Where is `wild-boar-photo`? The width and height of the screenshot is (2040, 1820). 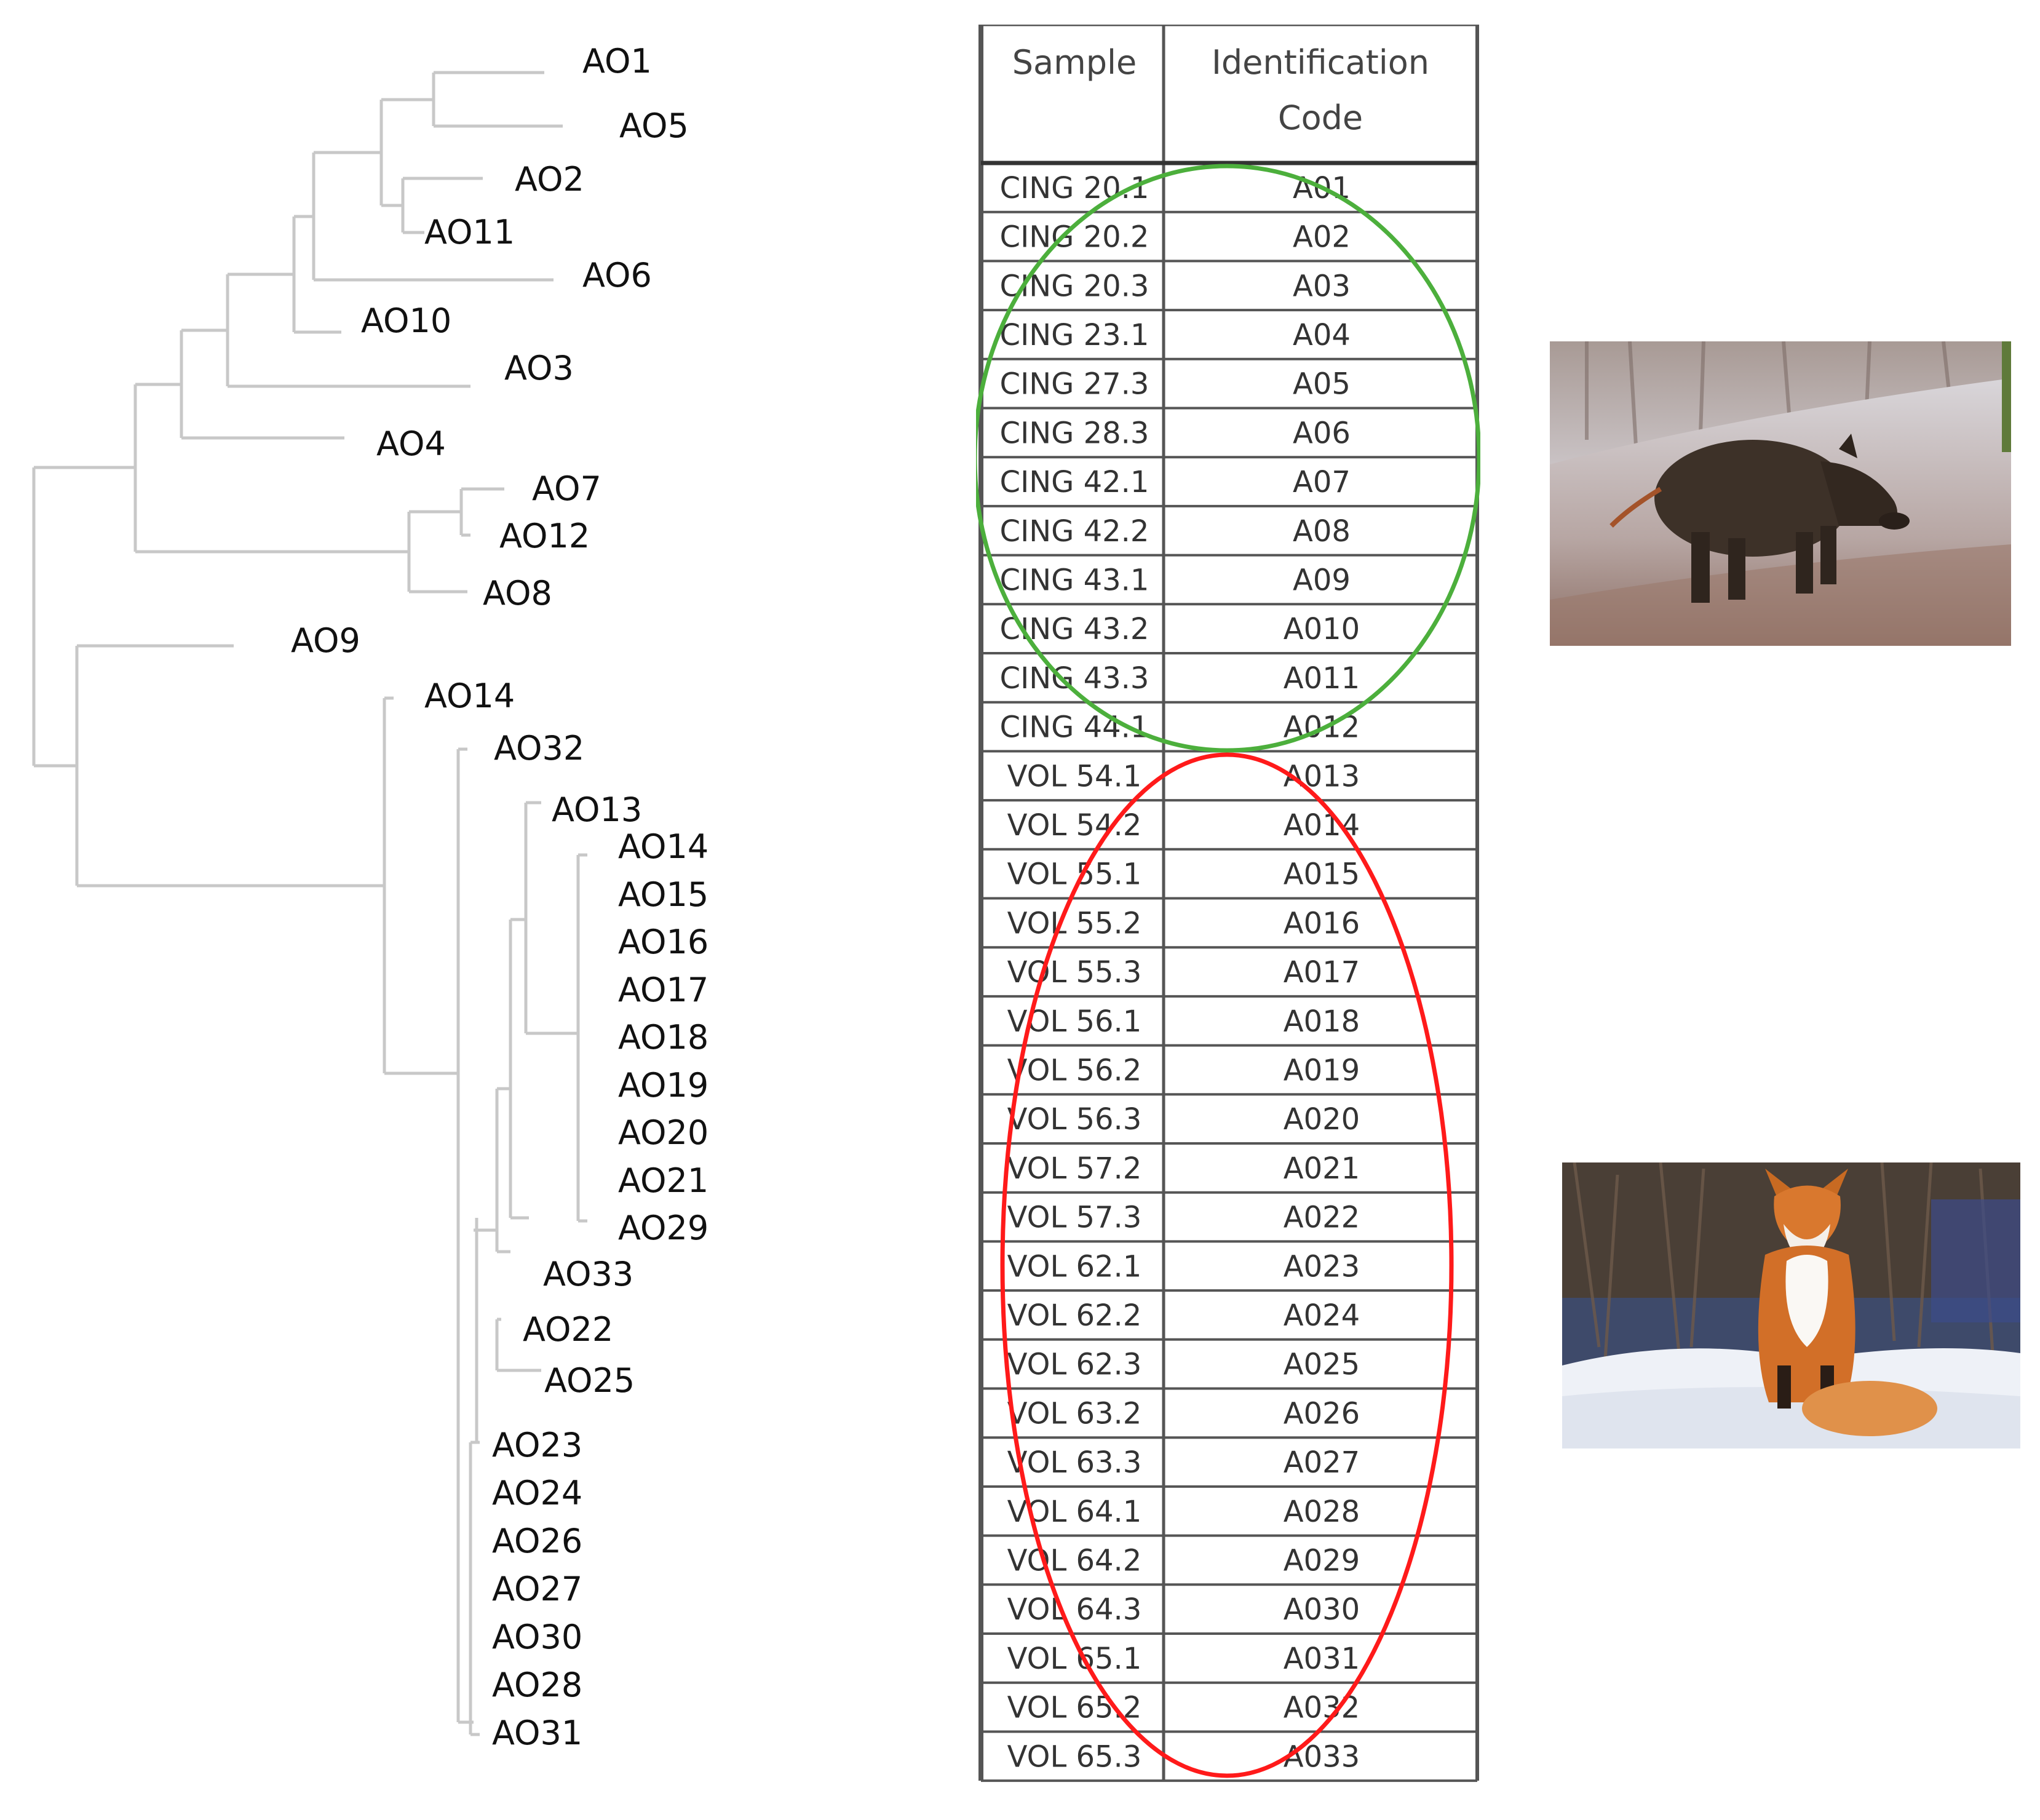
wild-boar-photo is located at coordinates (1781, 494).